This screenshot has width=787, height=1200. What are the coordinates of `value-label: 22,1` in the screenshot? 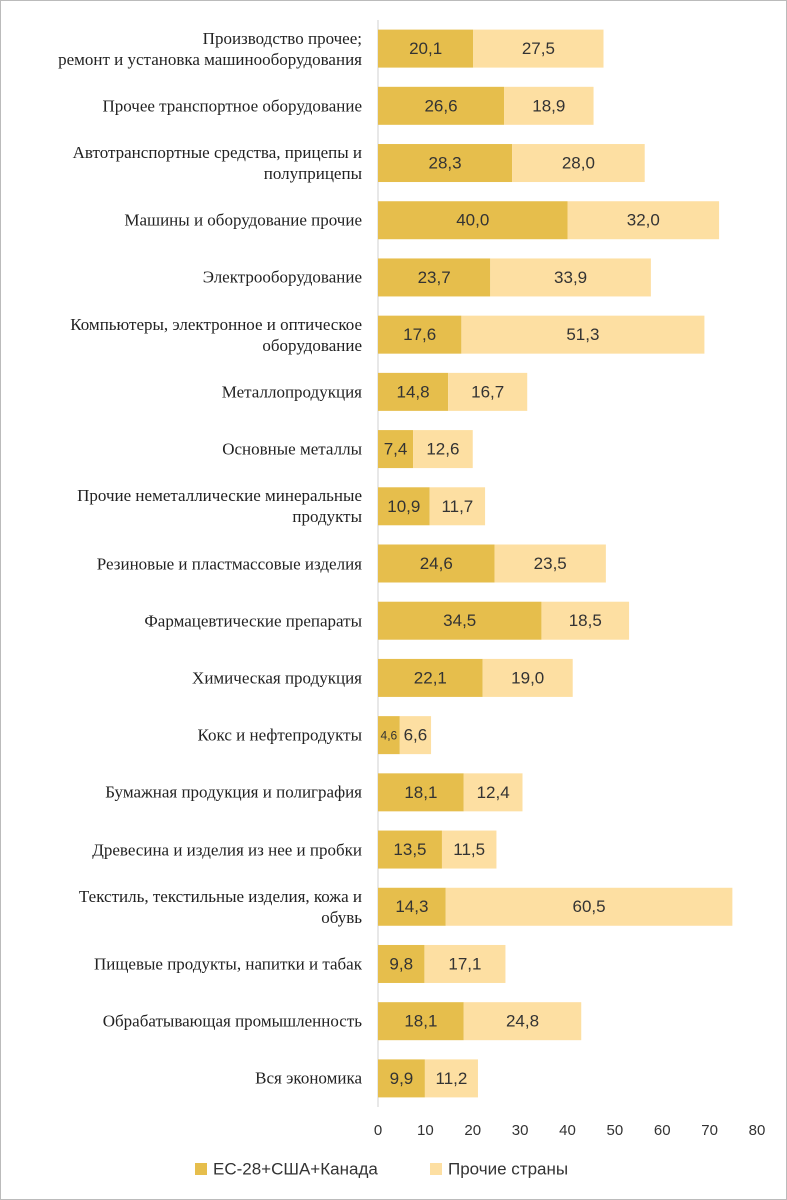 It's located at (430, 677).